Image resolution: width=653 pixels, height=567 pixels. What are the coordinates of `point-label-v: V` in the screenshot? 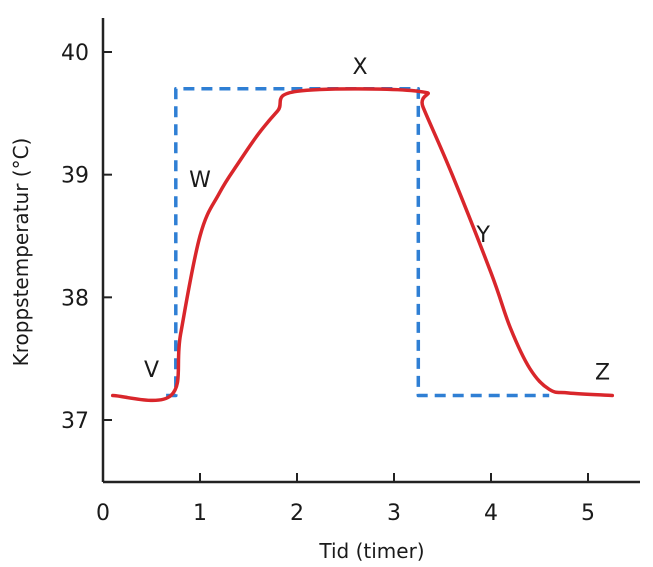 It's located at (151, 370).